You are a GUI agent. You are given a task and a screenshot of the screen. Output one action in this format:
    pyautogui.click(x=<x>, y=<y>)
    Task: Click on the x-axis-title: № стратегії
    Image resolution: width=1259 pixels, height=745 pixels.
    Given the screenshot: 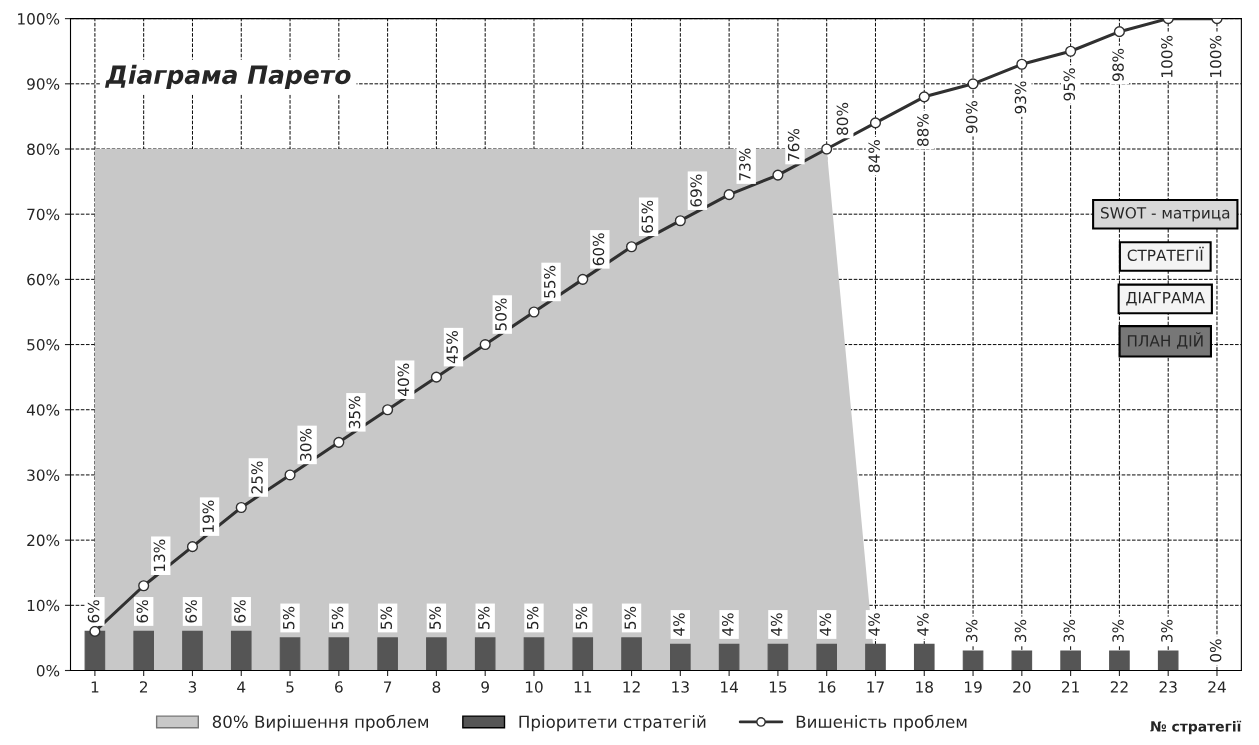 What is the action you would take?
    pyautogui.click(x=1196, y=727)
    